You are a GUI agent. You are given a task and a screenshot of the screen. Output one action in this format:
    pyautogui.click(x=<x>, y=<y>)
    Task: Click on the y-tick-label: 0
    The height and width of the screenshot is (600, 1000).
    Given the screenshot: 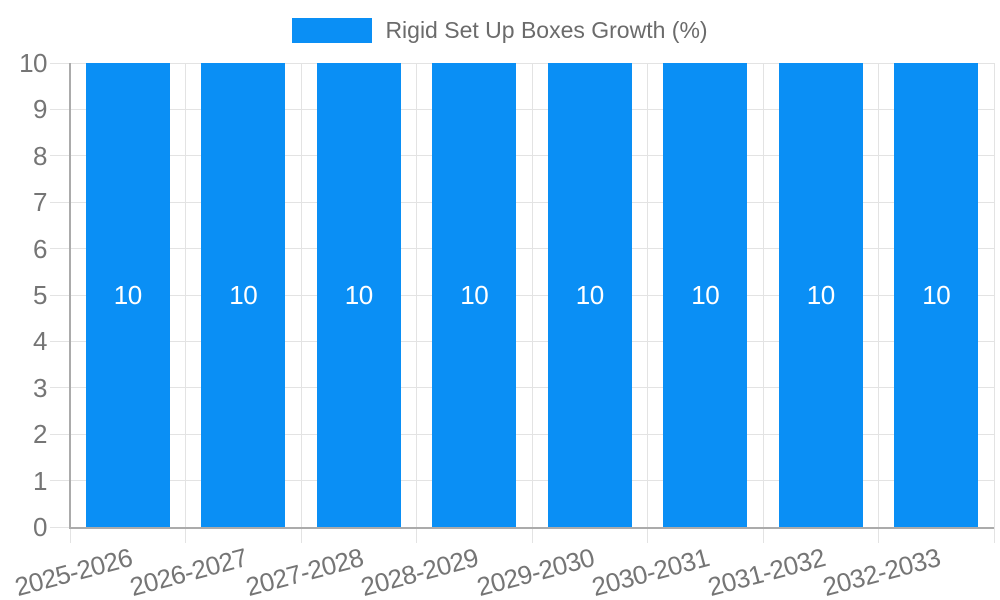 What is the action you would take?
    pyautogui.click(x=40, y=527)
    